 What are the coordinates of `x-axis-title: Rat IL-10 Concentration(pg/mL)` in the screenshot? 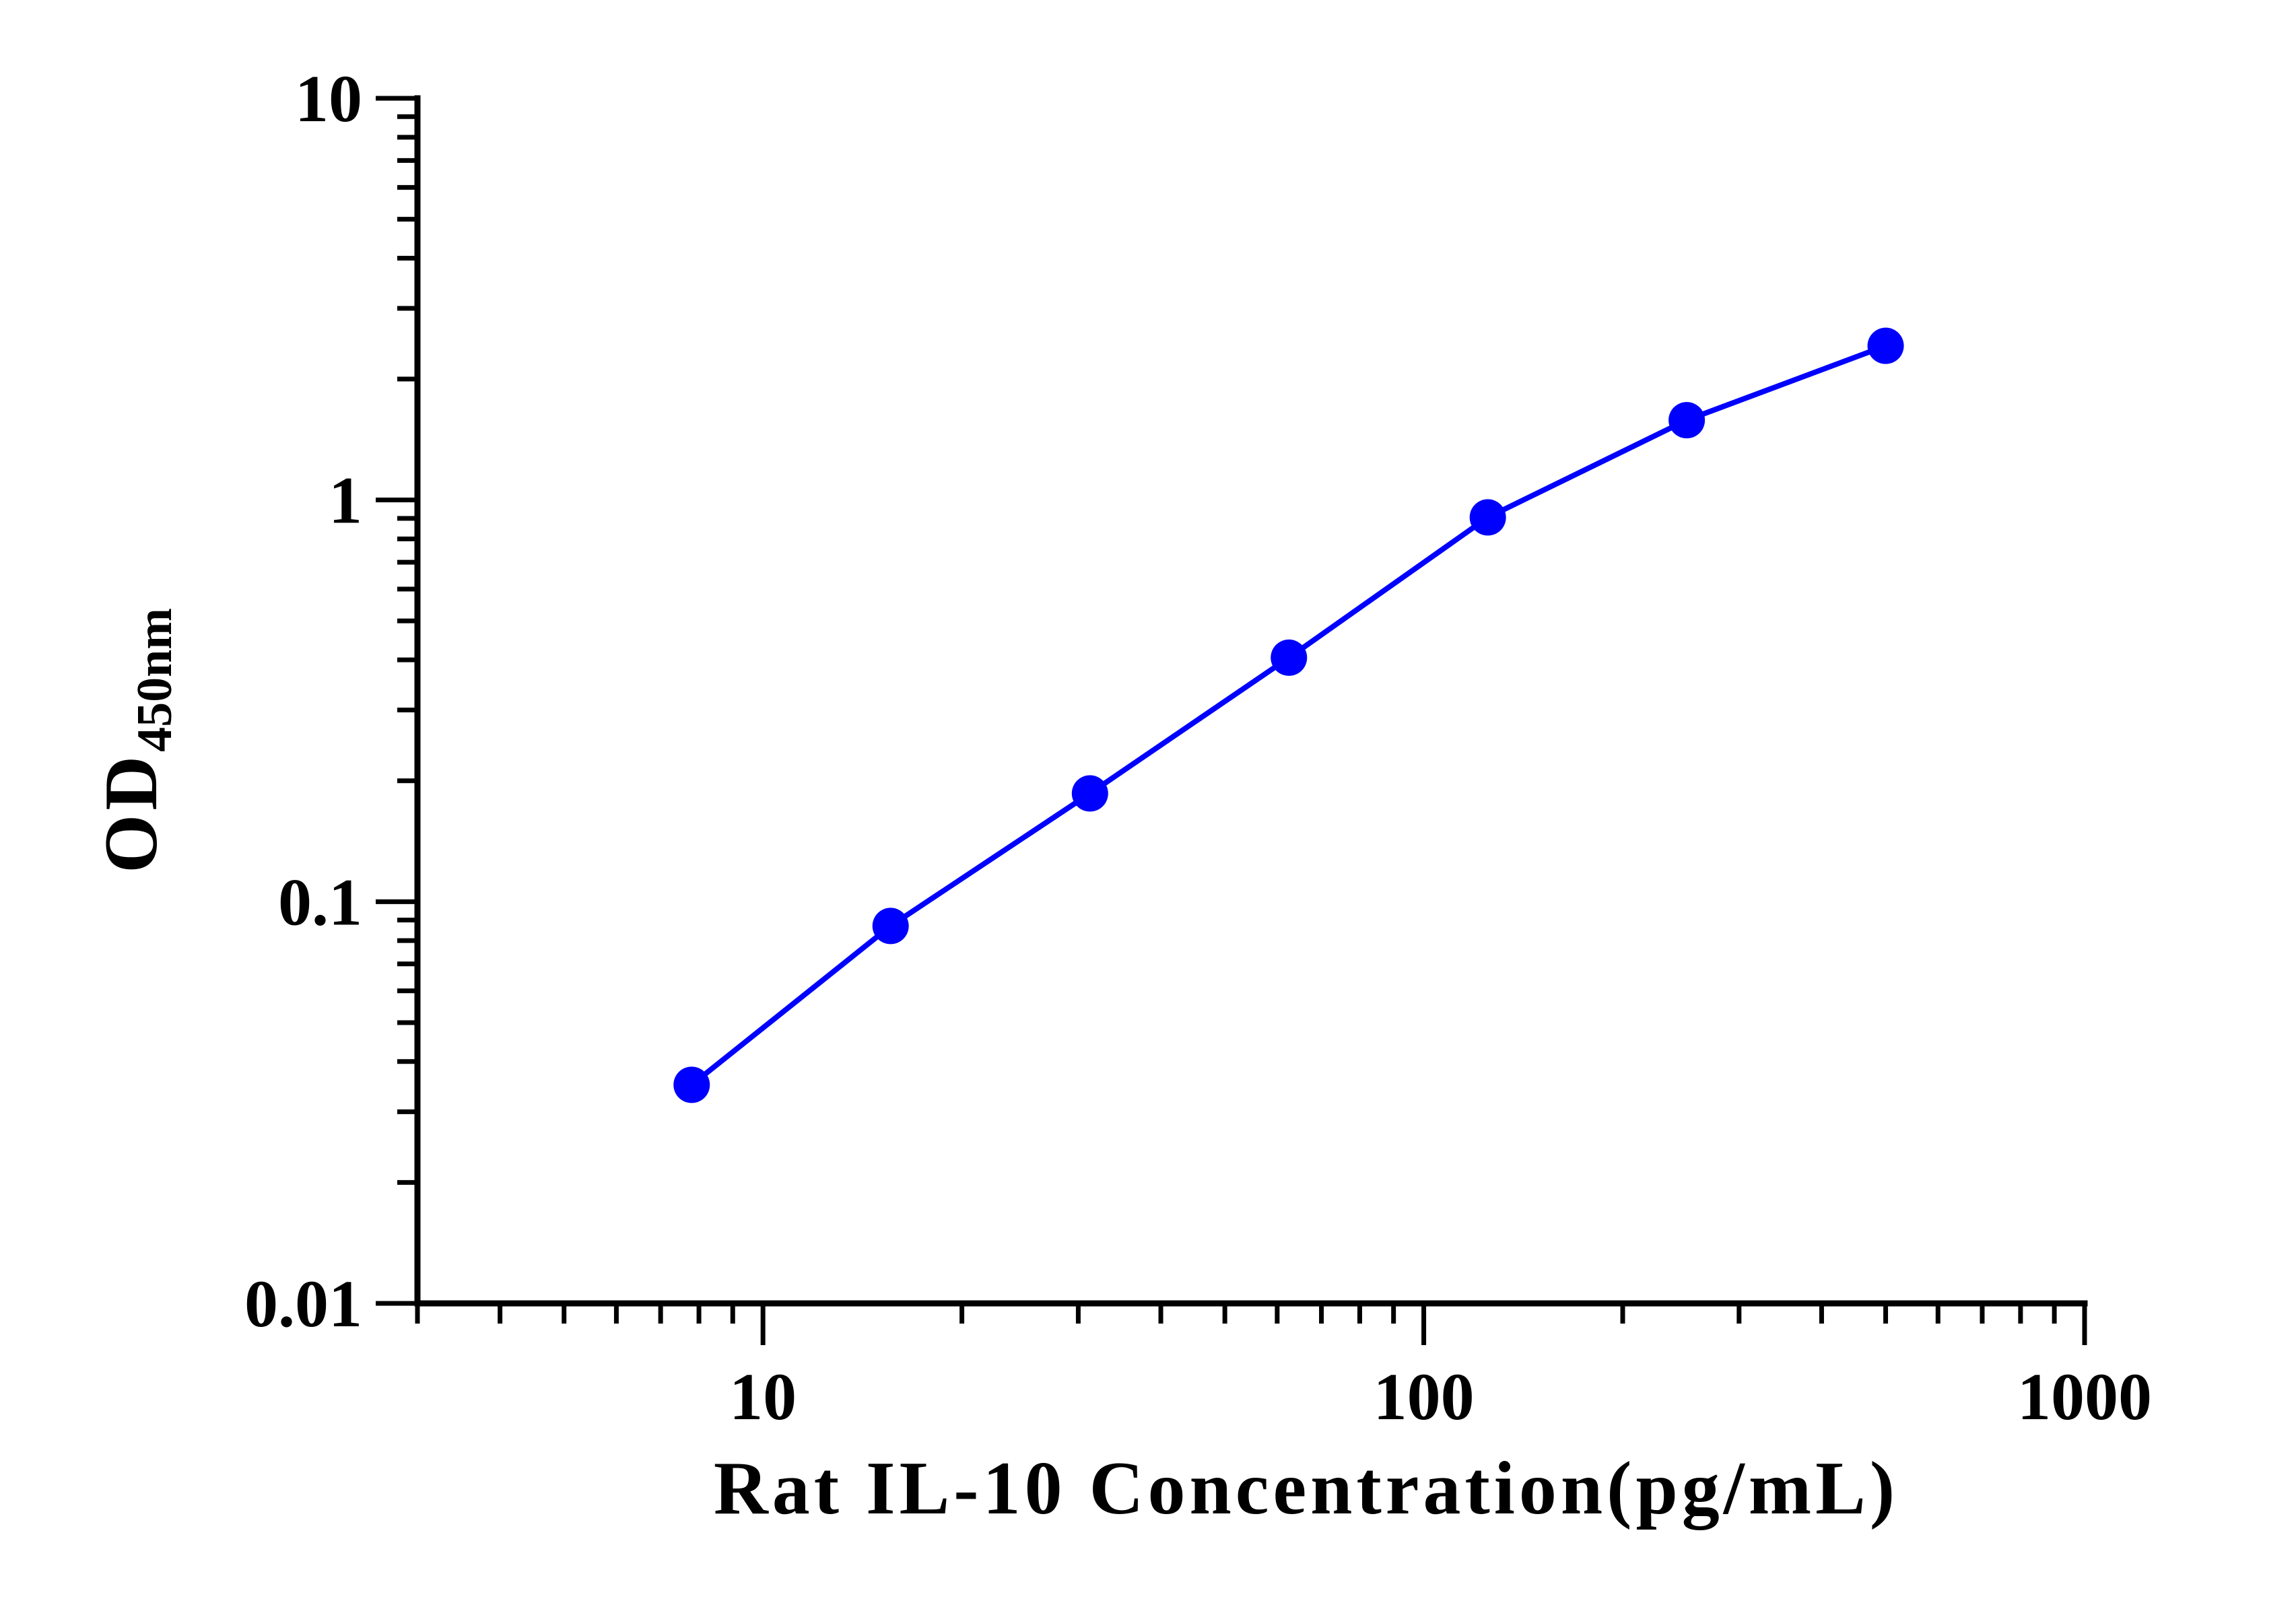 It's located at (1306, 1489).